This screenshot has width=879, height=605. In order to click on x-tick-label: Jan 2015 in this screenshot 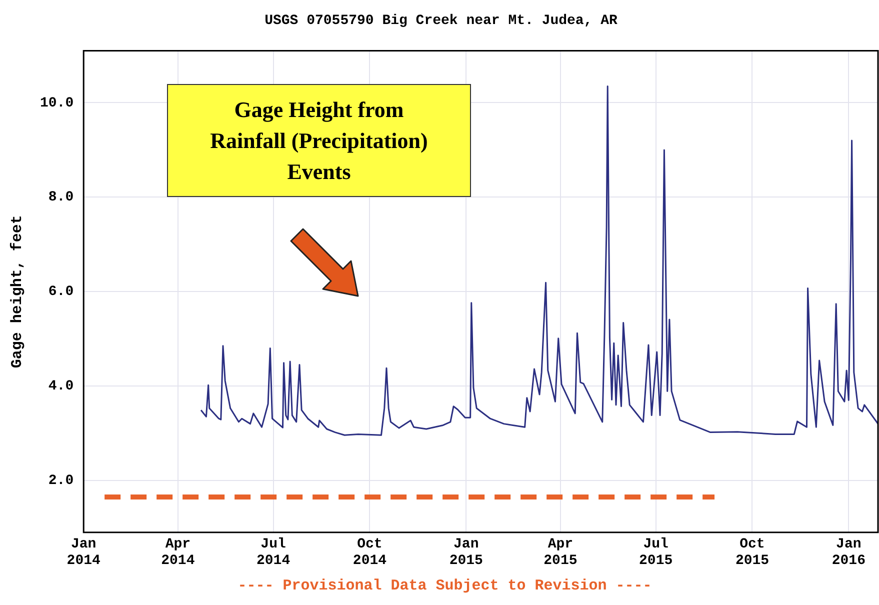, I will do `click(466, 553)`.